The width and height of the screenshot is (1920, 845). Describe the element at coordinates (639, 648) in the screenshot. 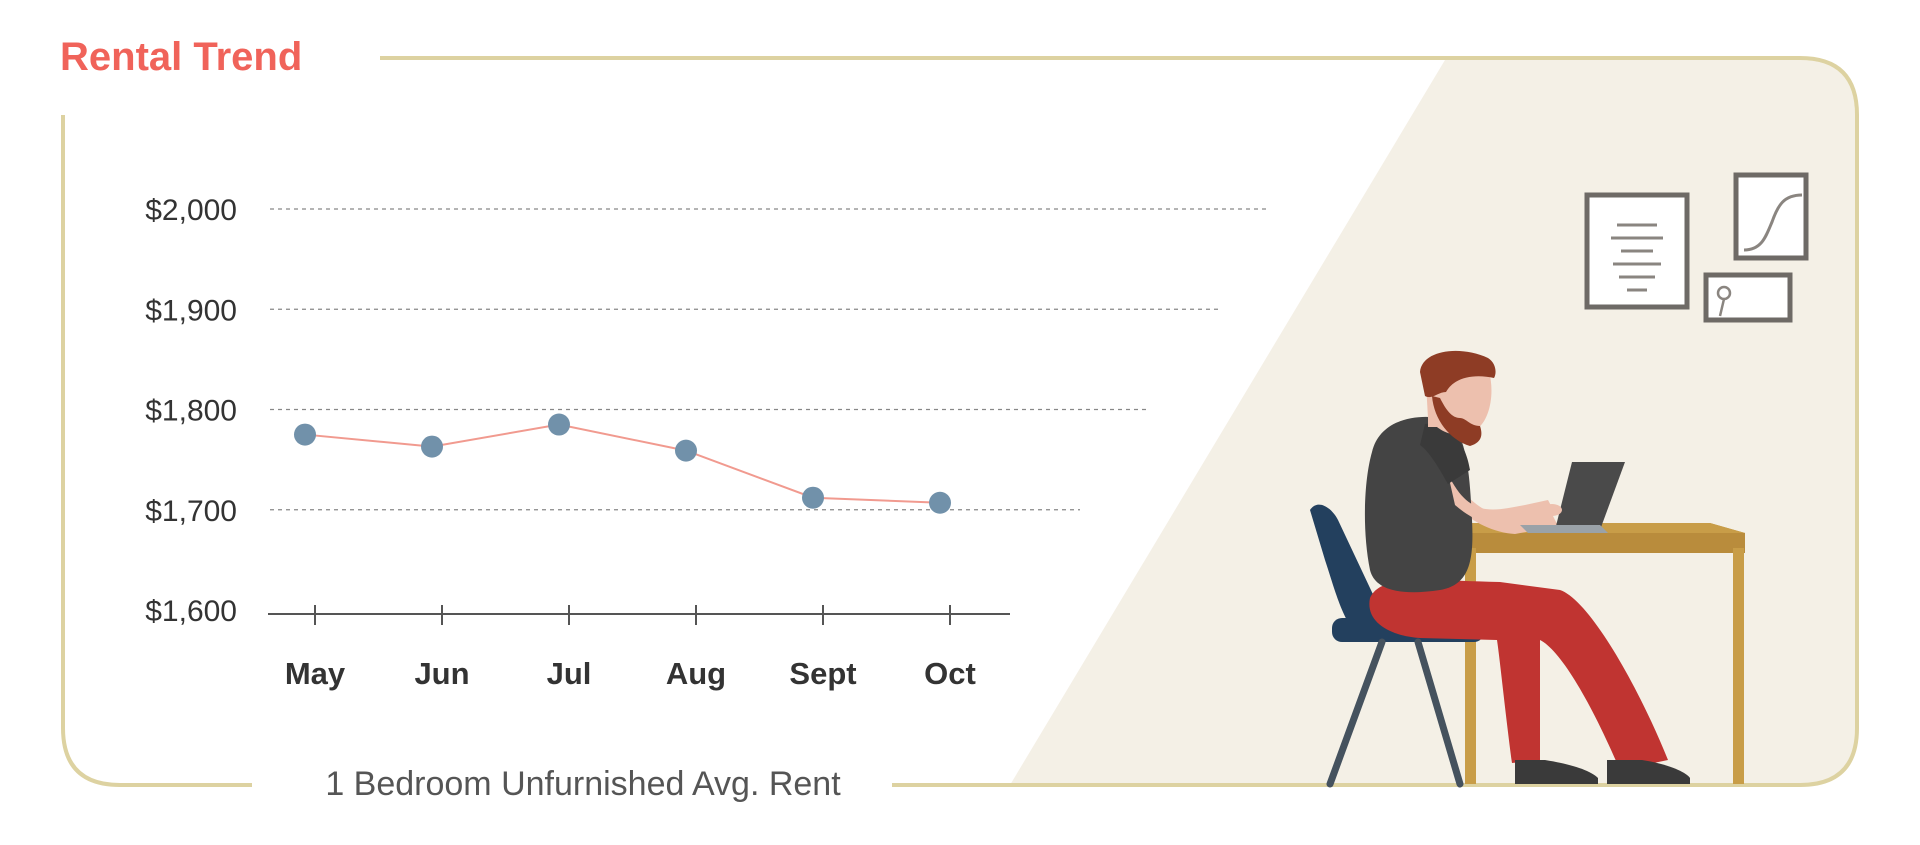

I see `x-axis: May Jun Jul Aug Sept Oct` at that location.